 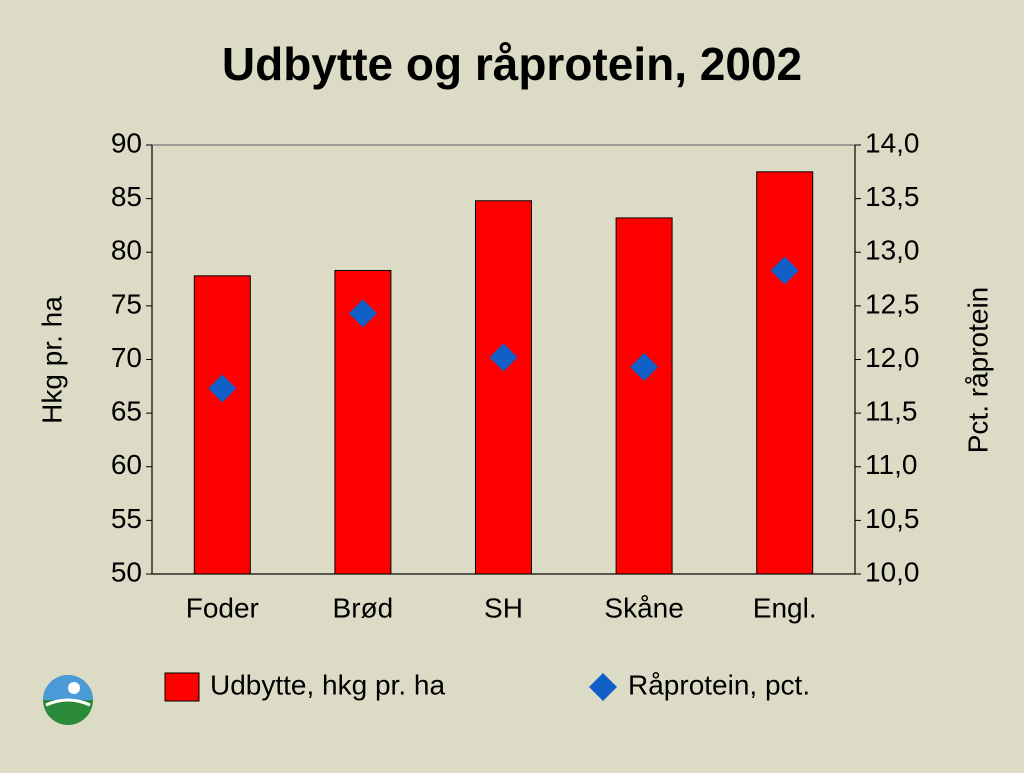 What do you see at coordinates (503, 607) in the screenshot?
I see `x-tick-label: SH` at bounding box center [503, 607].